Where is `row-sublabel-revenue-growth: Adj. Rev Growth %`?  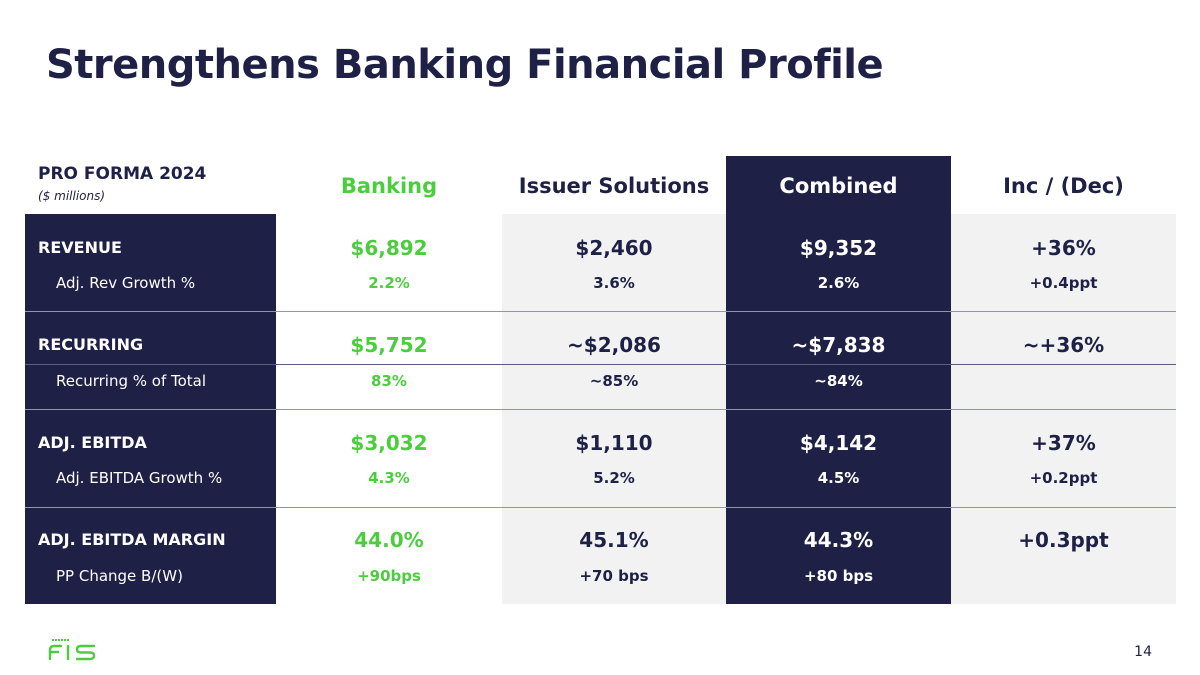 row-sublabel-revenue-growth: Adj. Rev Growth % is located at coordinates (126, 283).